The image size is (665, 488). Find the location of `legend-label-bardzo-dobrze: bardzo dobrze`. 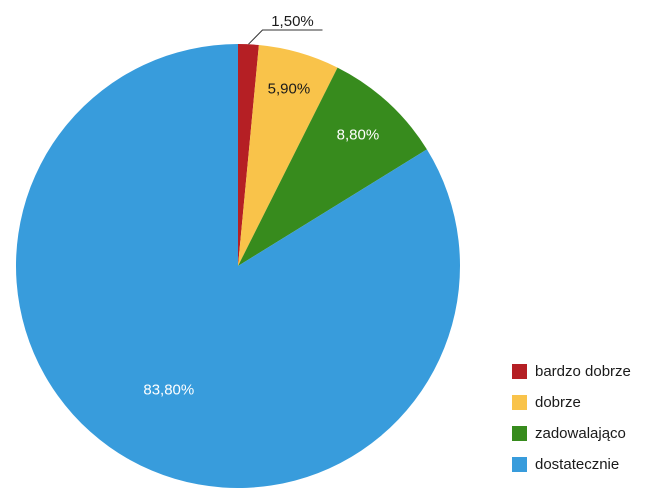

legend-label-bardzo-dobrze: bardzo dobrze is located at coordinates (583, 371).